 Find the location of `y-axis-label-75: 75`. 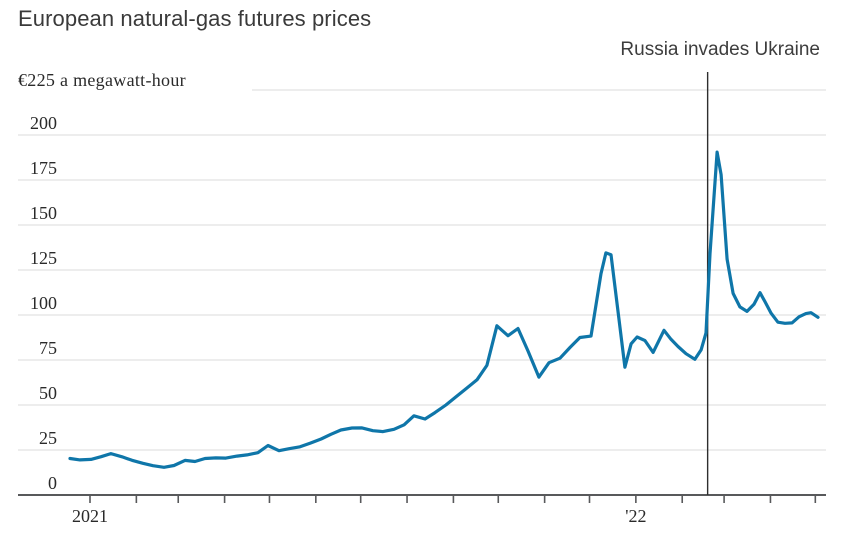

y-axis-label-75: 75 is located at coordinates (48, 348).